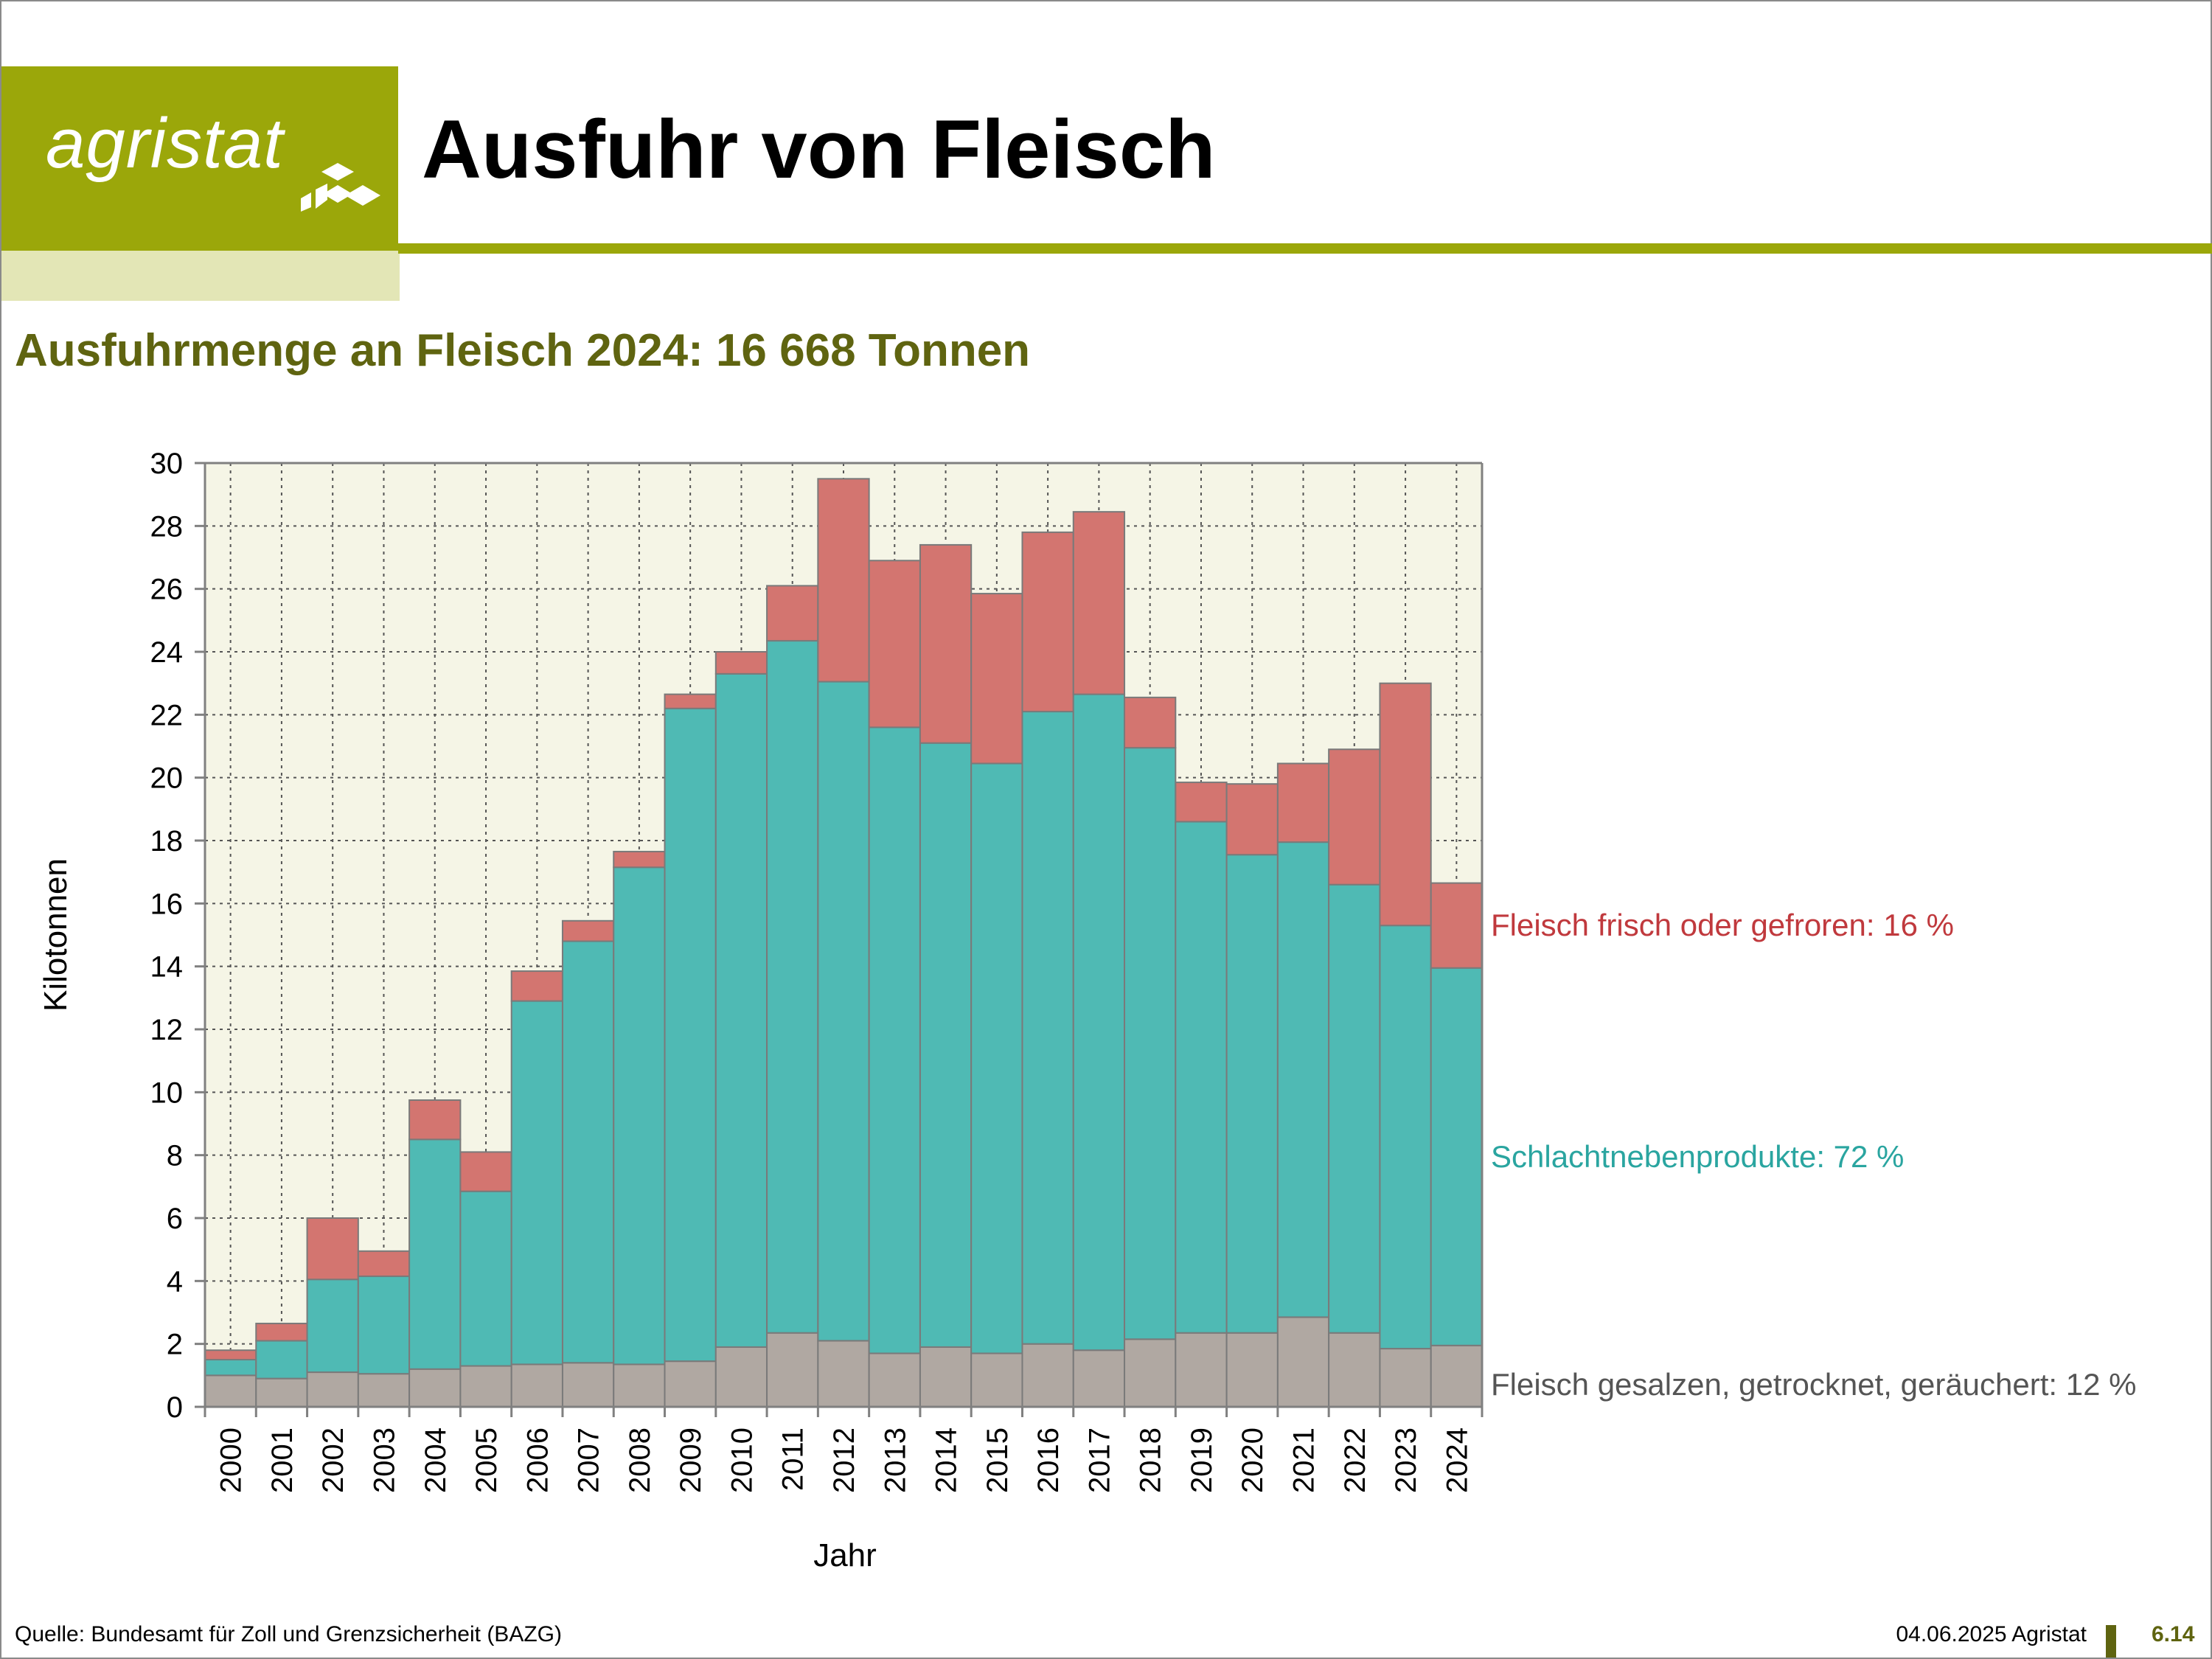 This screenshot has height=1659, width=2212. What do you see at coordinates (537, 1460) in the screenshot?
I see `x-tick-label: 2006` at bounding box center [537, 1460].